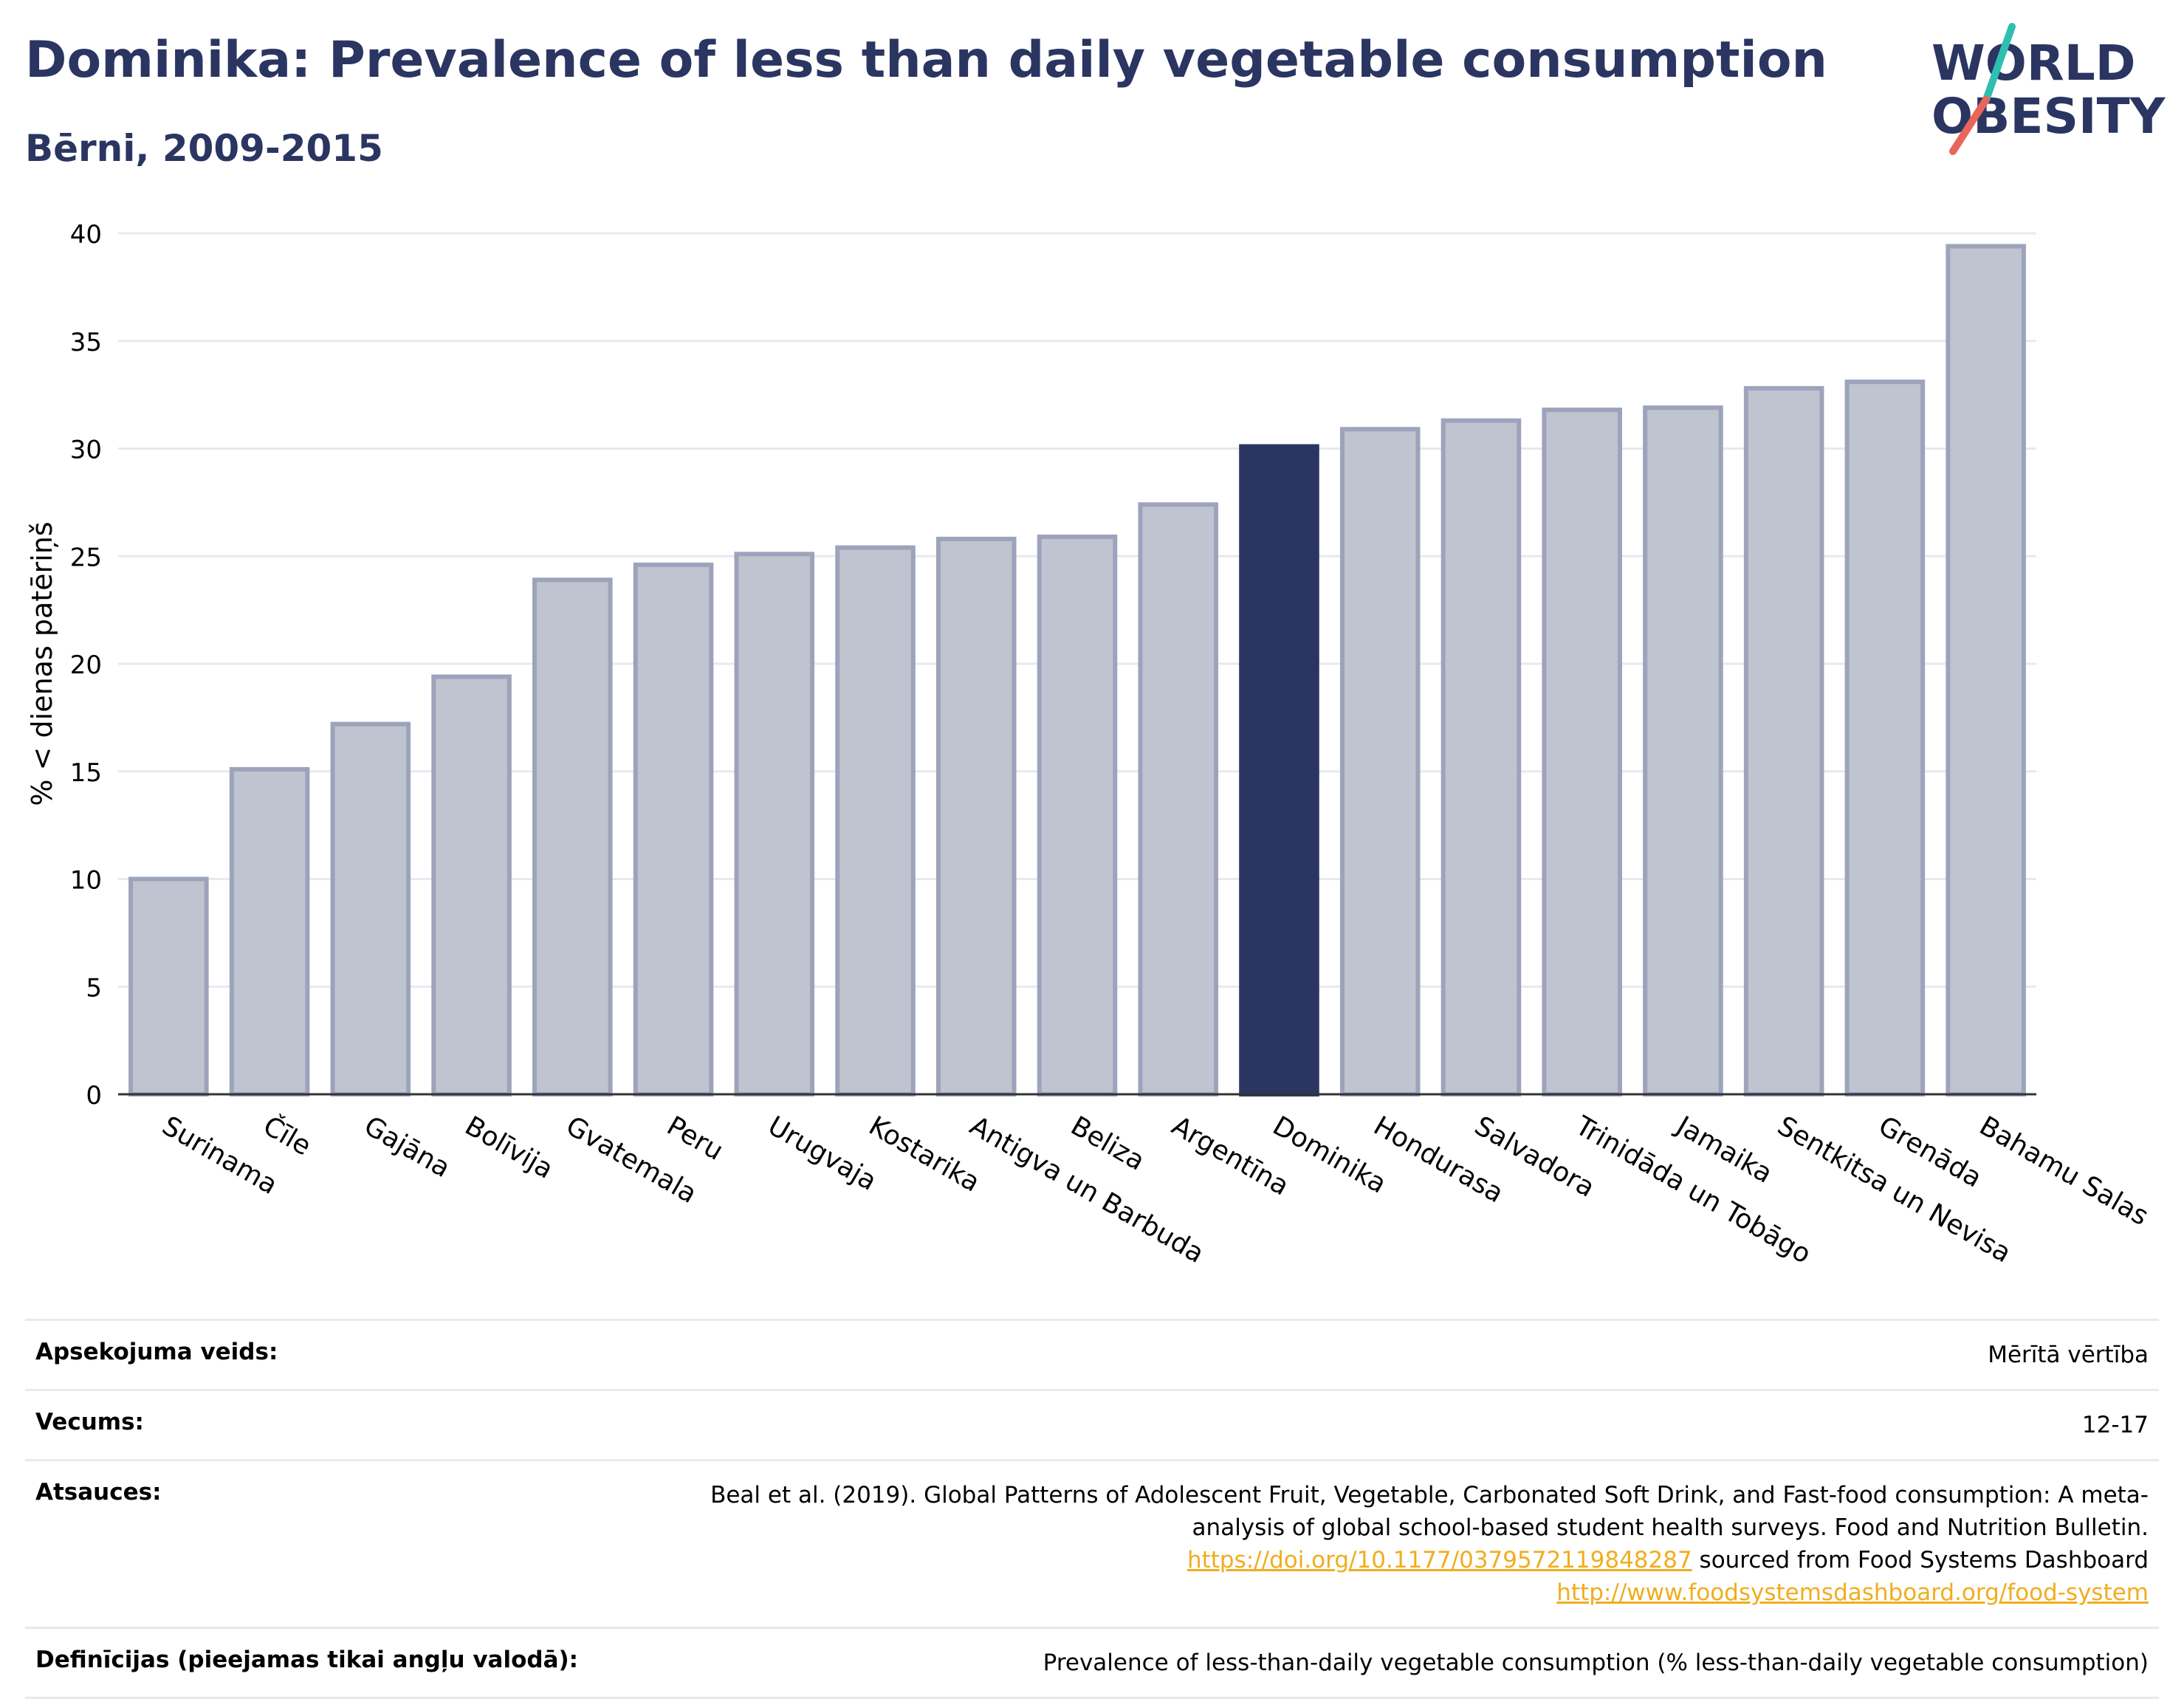  What do you see at coordinates (2064, 1171) in the screenshot?
I see `x-tick-label: Bahamu Salas` at bounding box center [2064, 1171].